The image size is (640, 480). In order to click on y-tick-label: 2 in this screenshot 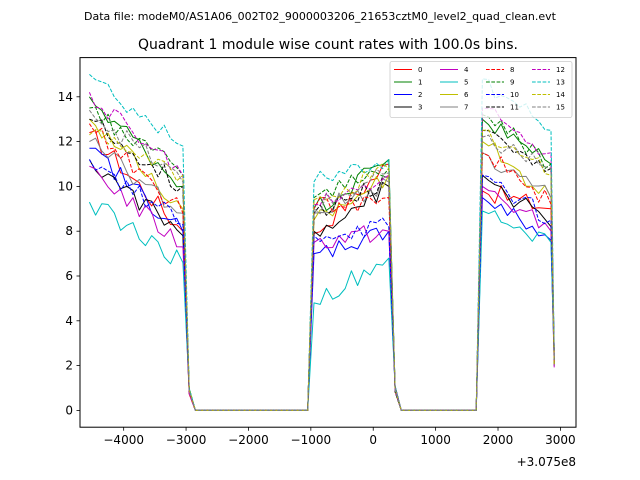, I will do `click(69, 366)`.